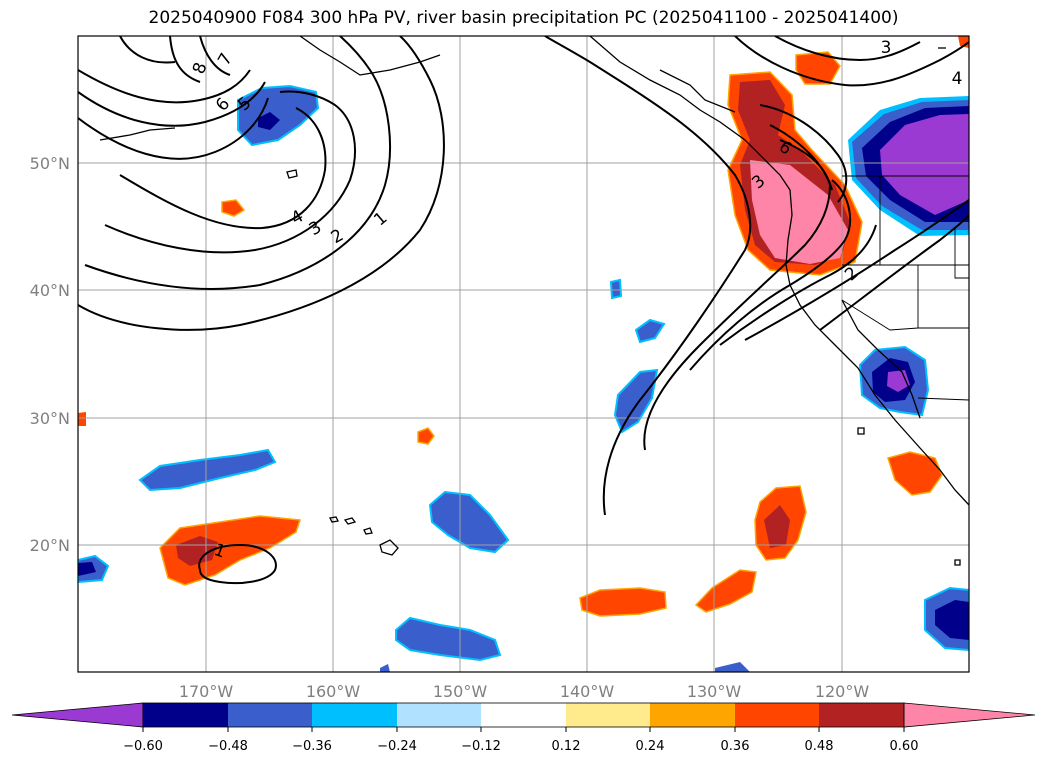 The height and width of the screenshot is (765, 1047). Describe the element at coordinates (315, 228) in the screenshot. I see `pv-label-3: 3` at that location.